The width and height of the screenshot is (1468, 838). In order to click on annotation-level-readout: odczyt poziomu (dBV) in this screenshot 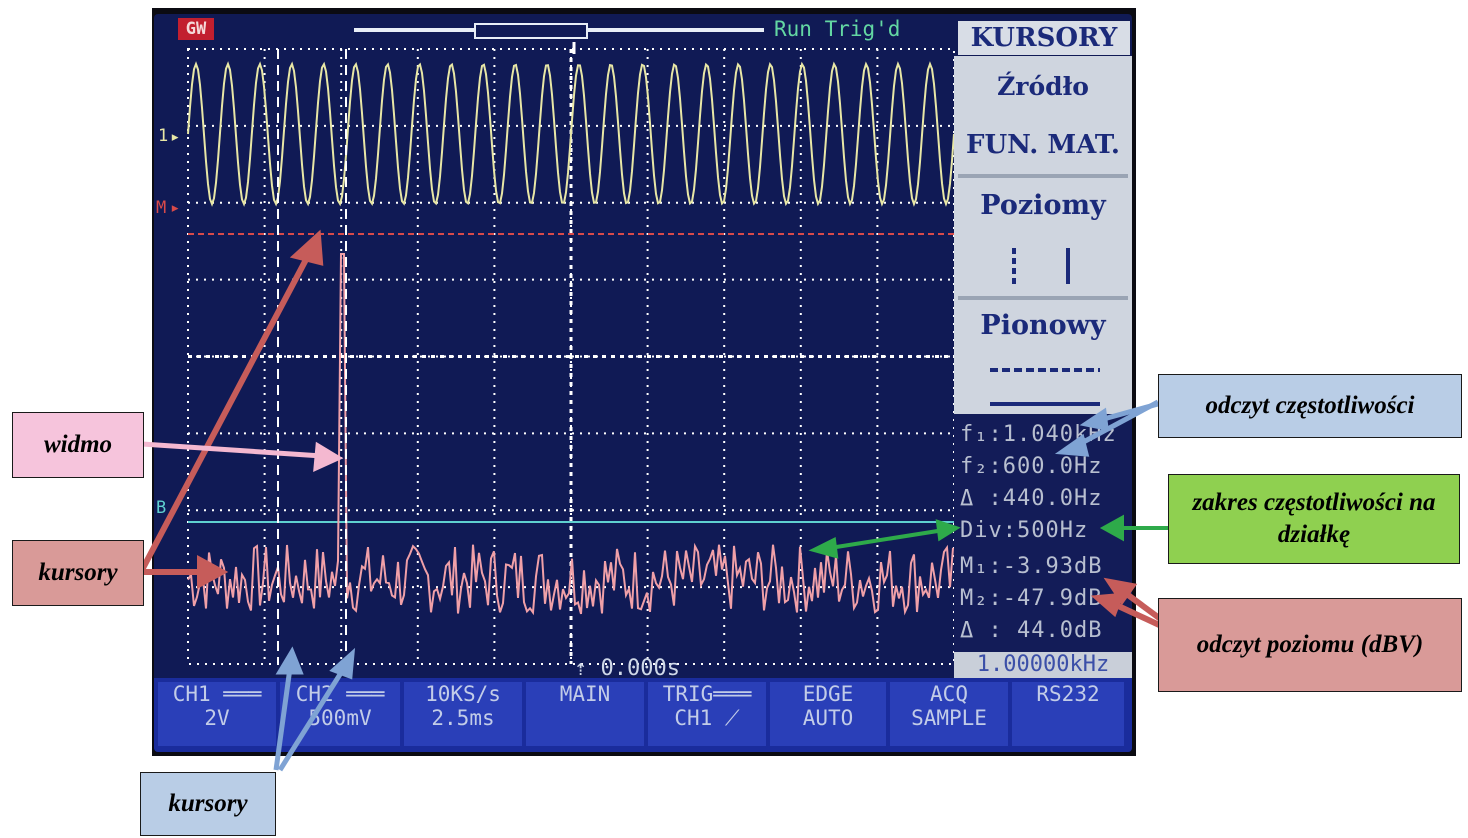, I will do `click(1310, 645)`.